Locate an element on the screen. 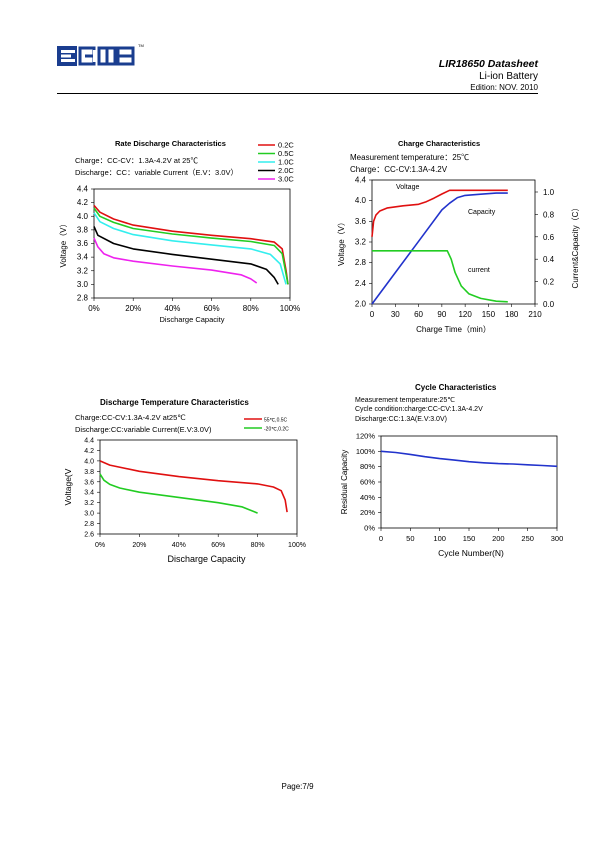  y2-tick-label: 0.2 is located at coordinates (549, 282).